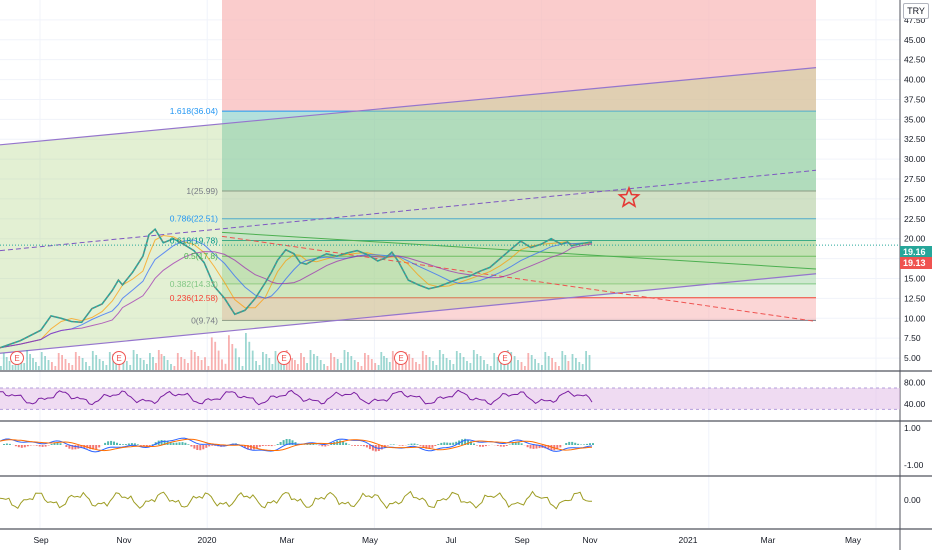 The height and width of the screenshot is (555, 932). What do you see at coordinates (915, 298) in the screenshot?
I see `price-tick-label: 12.50` at bounding box center [915, 298].